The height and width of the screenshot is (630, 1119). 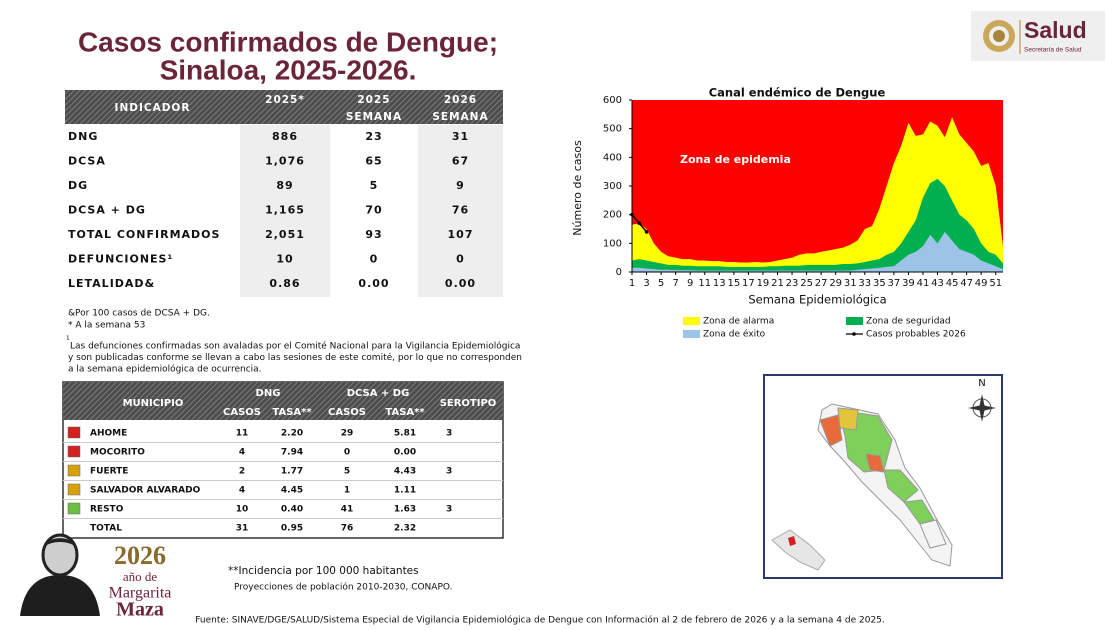 I want to click on logo-subtitle: Secretaría de Salud, so click(x=1053, y=50).